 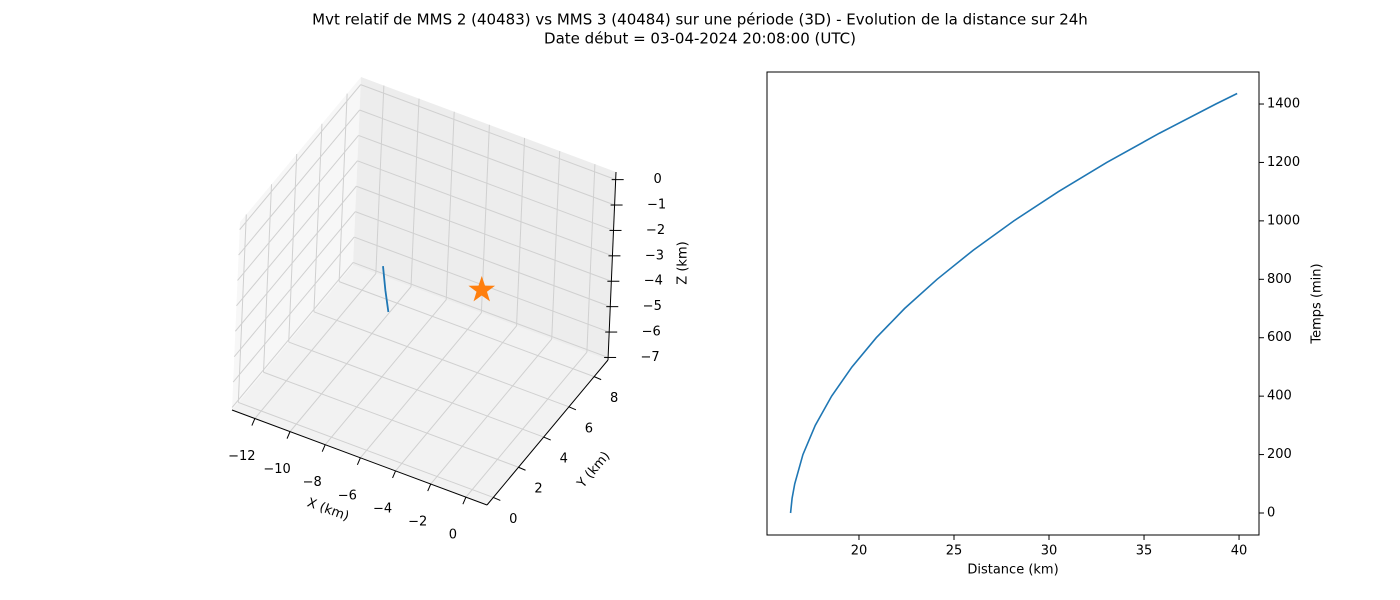 What do you see at coordinates (652, 306) in the screenshot?
I see `z-tick-label: −5` at bounding box center [652, 306].